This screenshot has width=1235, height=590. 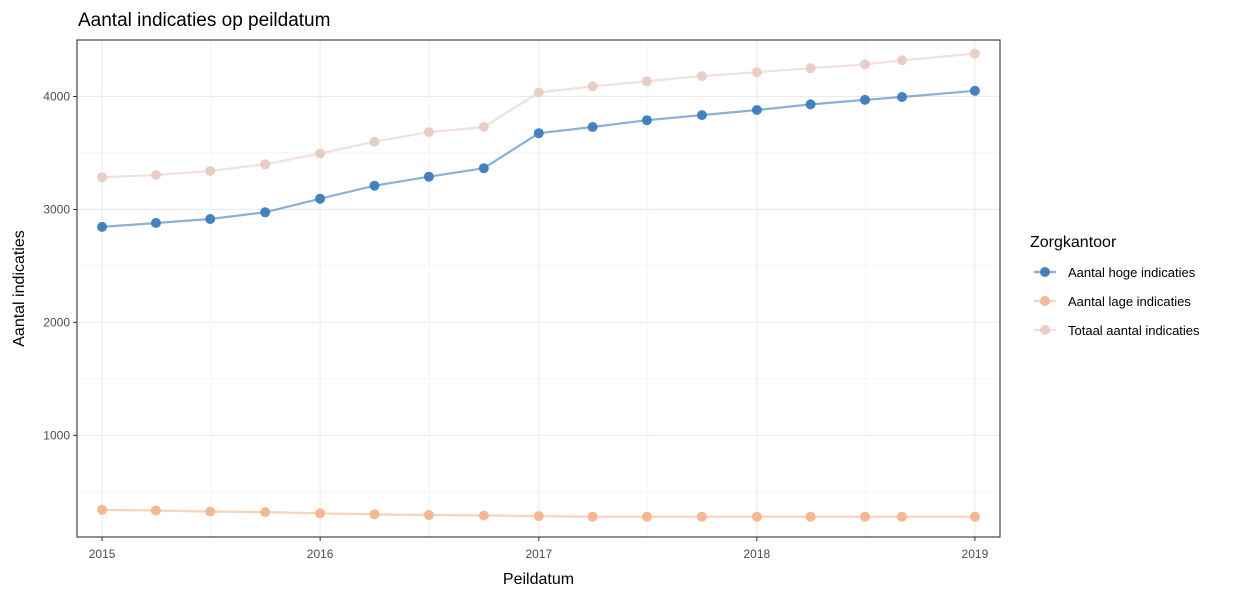 I want to click on legend-item: Aantal lage indicaties, so click(x=1112, y=301).